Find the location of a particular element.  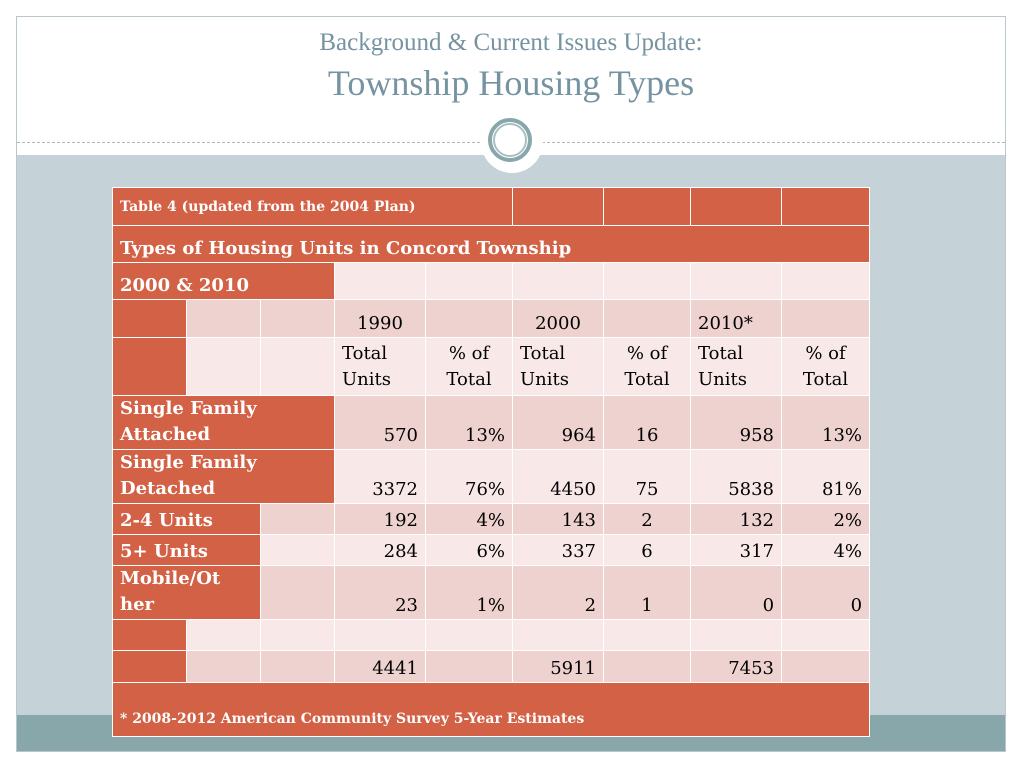

row-label: 5+ Units is located at coordinates (186, 550).